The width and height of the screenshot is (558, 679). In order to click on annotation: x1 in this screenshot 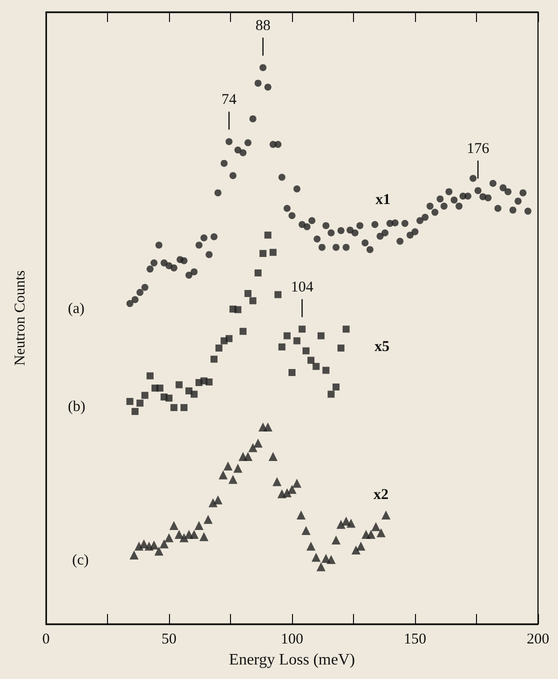, I will do `click(383, 200)`.